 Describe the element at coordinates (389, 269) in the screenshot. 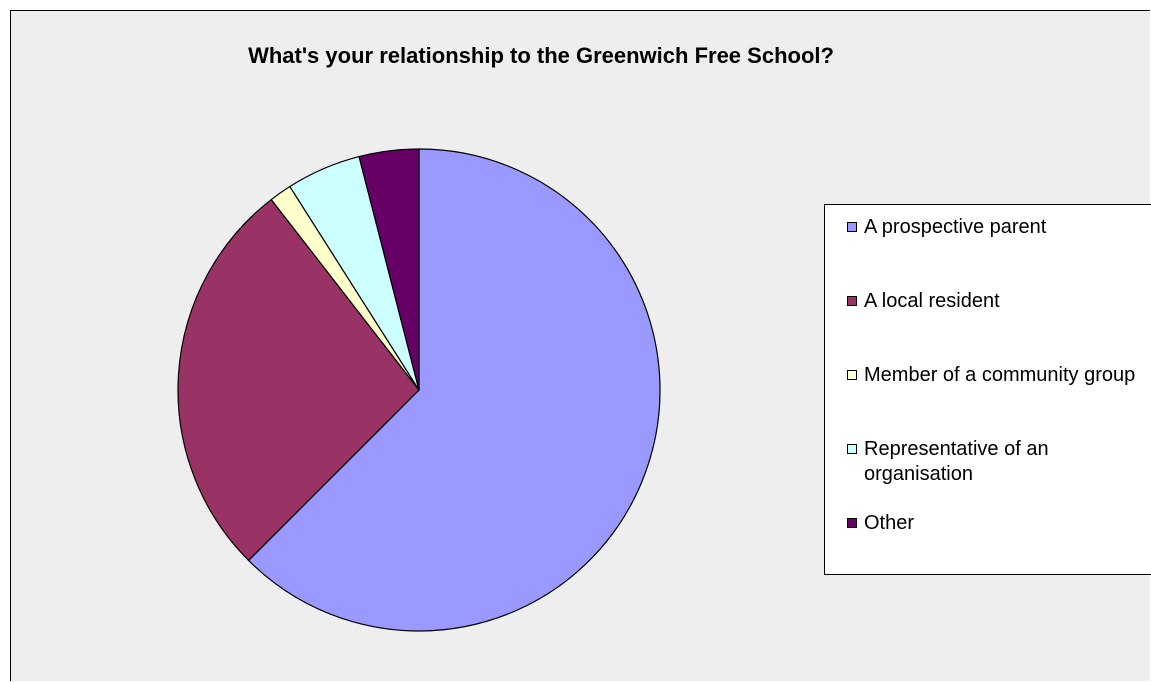

I see `pie-slice-other` at that location.